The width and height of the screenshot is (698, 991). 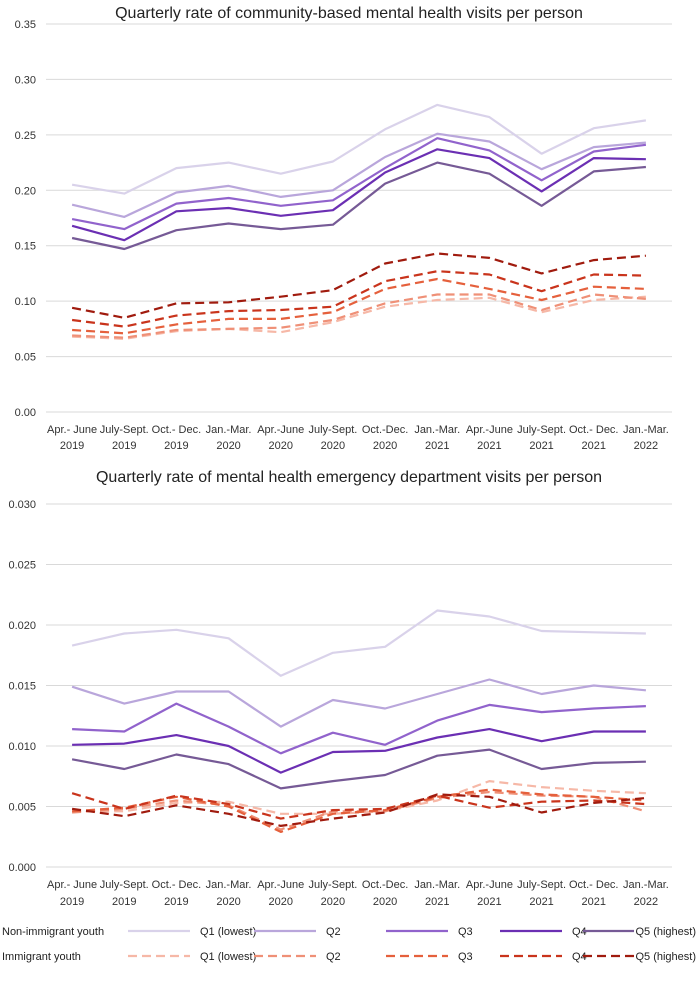 I want to click on legend-group-label: Immigrant youth, so click(x=41, y=957).